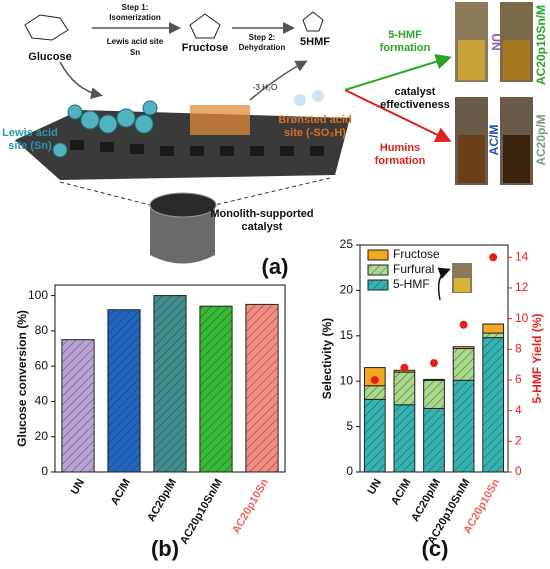 This screenshot has width=550, height=569. What do you see at coordinates (38, 295) in the screenshot?
I see `y-tick-label: 100` at bounding box center [38, 295].